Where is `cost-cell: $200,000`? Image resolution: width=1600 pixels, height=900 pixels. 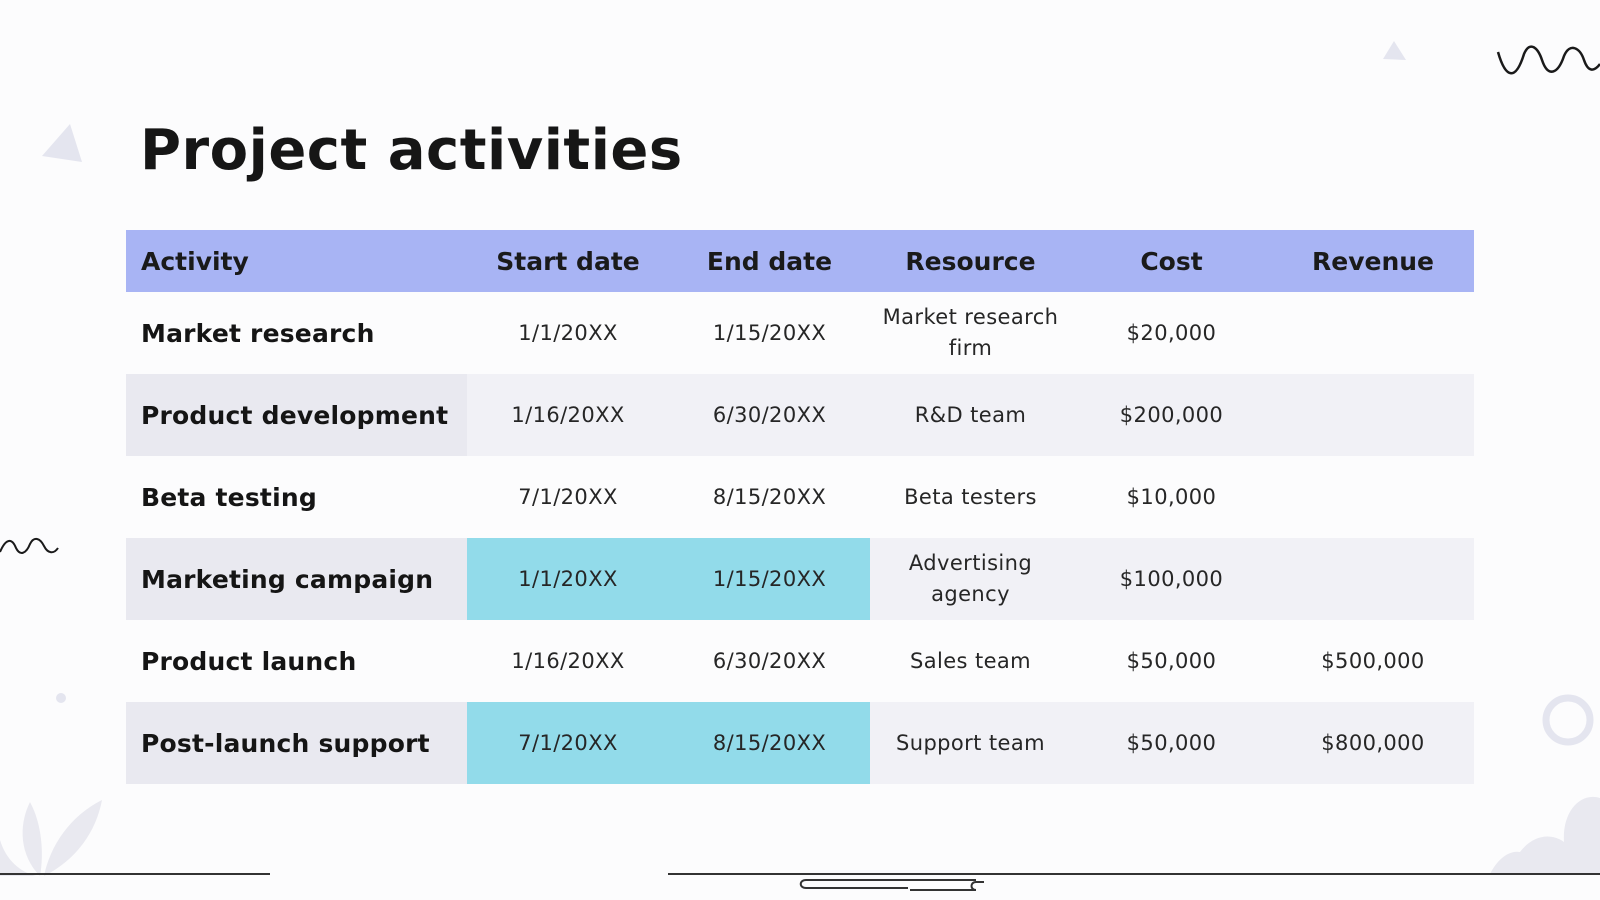
cost-cell: $200,000 is located at coordinates (1171, 415).